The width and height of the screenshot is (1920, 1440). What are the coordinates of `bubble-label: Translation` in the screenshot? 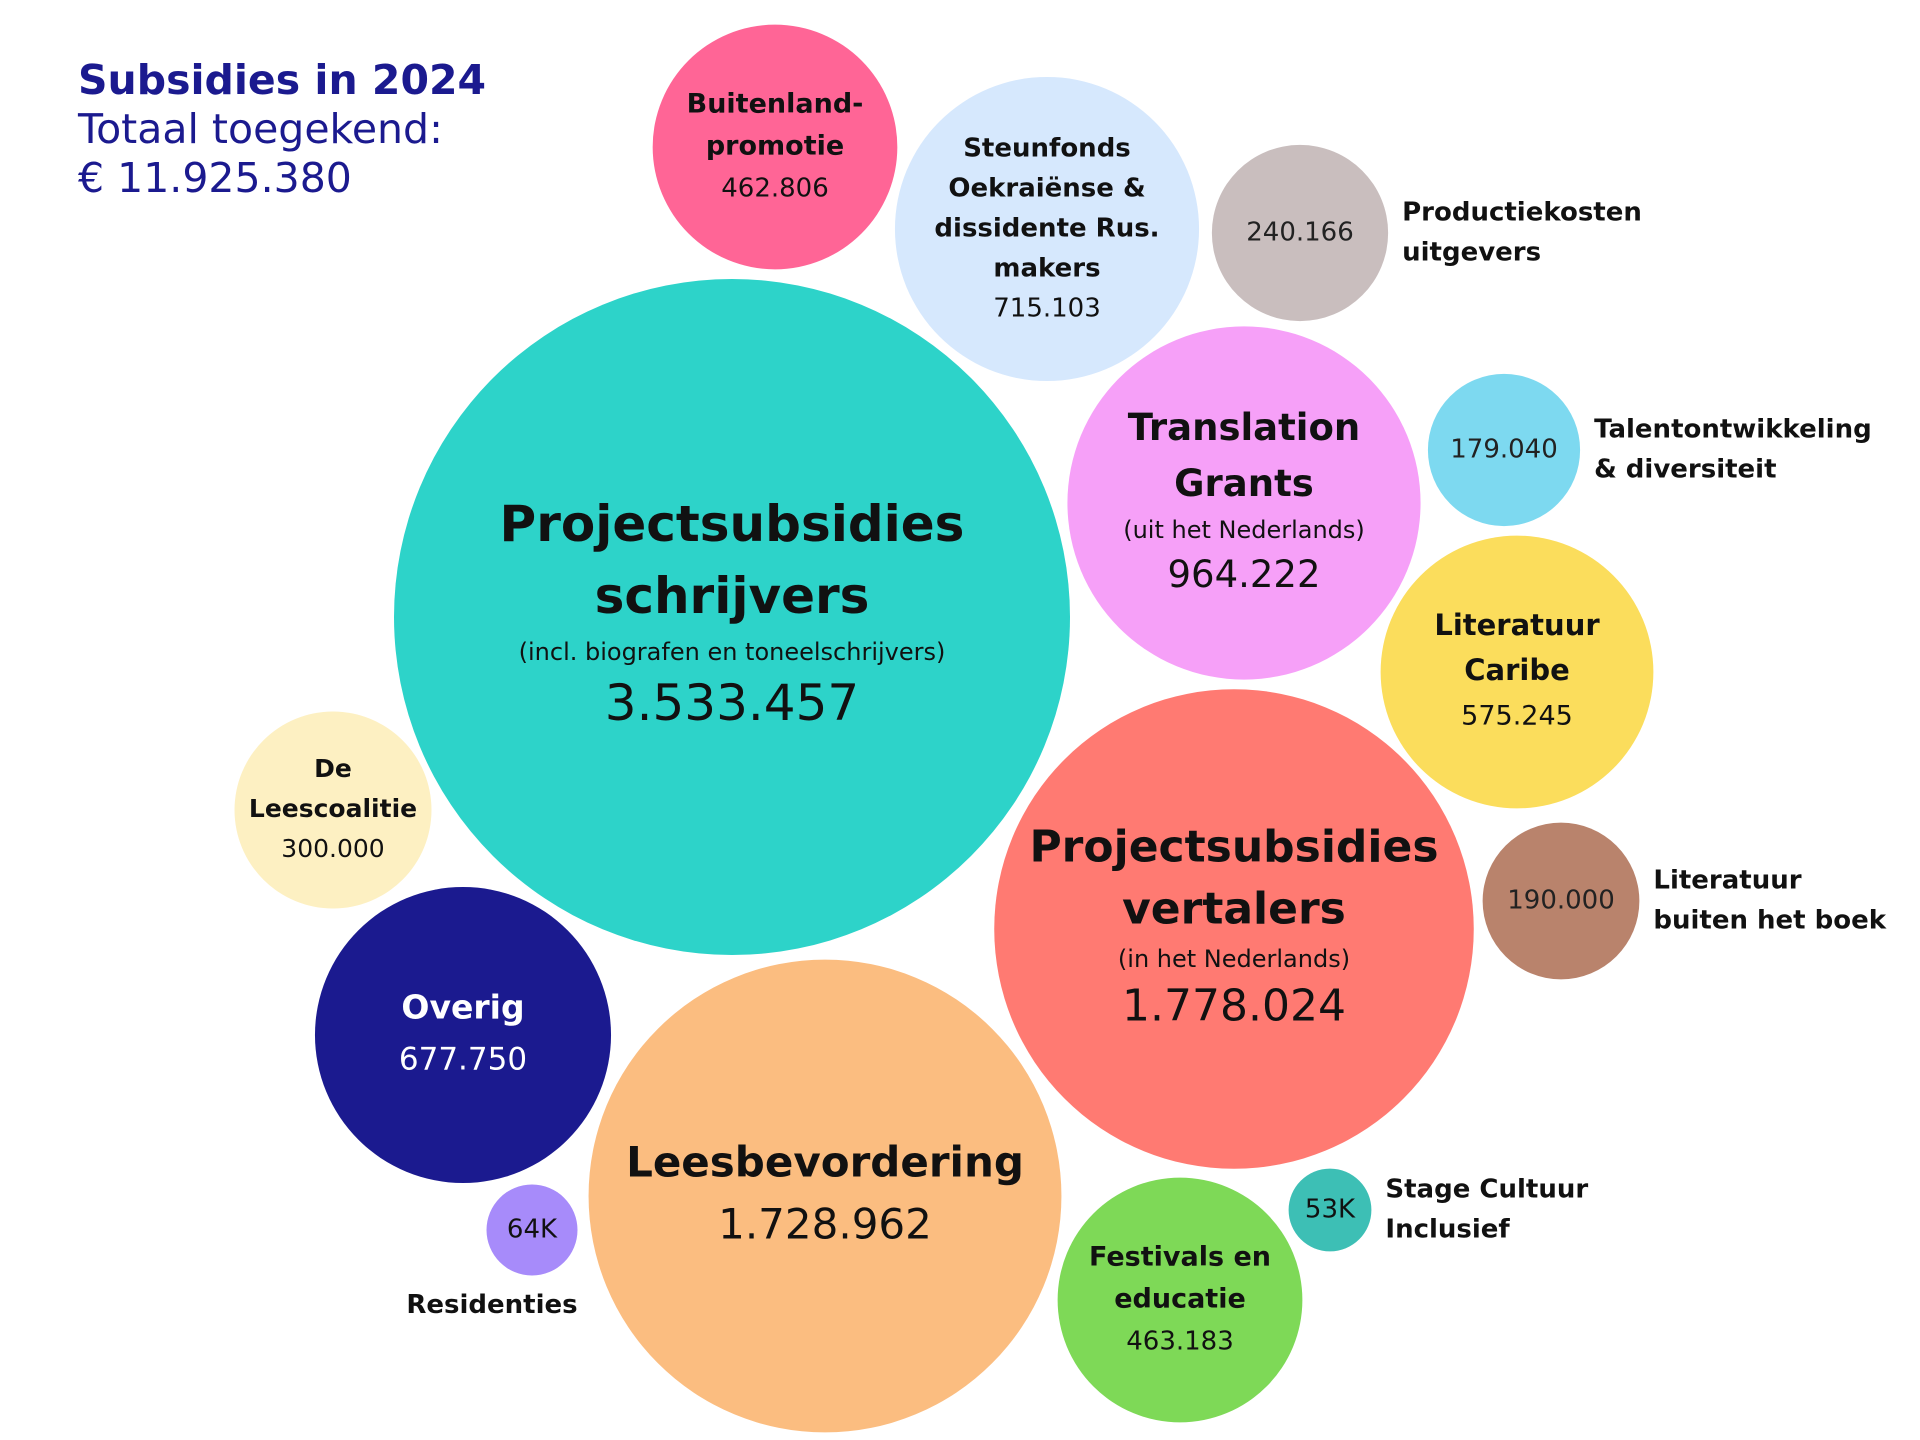 It's located at (1244, 427).